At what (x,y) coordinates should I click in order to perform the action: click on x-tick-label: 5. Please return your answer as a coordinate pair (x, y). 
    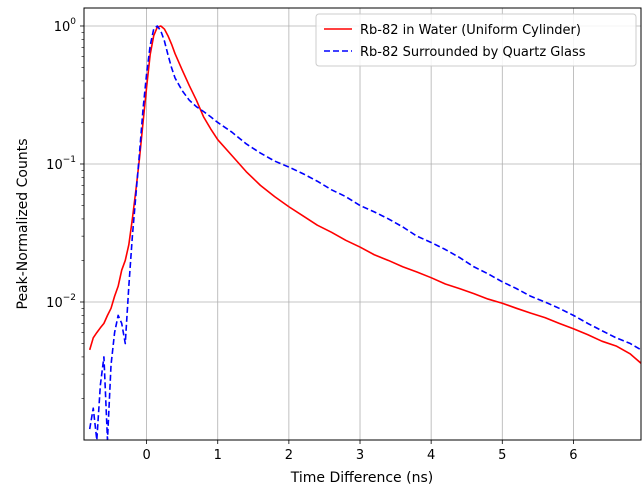
    Looking at the image, I should click on (502, 455).